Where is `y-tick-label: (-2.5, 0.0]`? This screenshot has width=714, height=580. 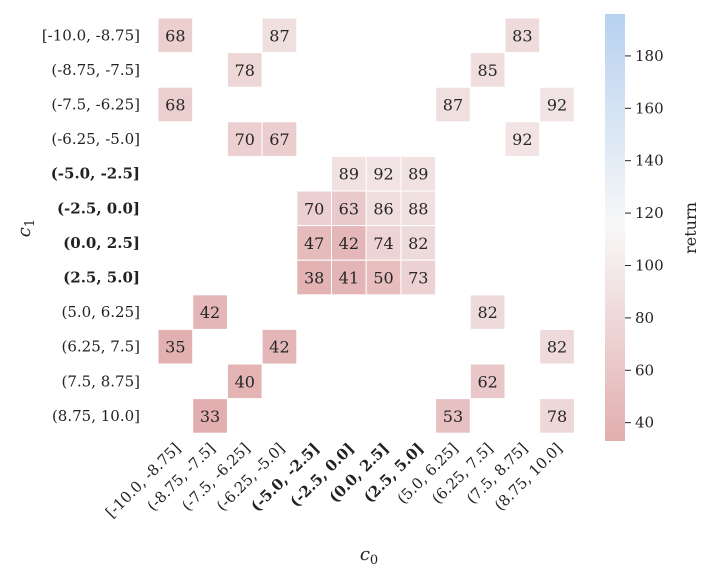 y-tick-label: (-2.5, 0.0] is located at coordinates (98, 208).